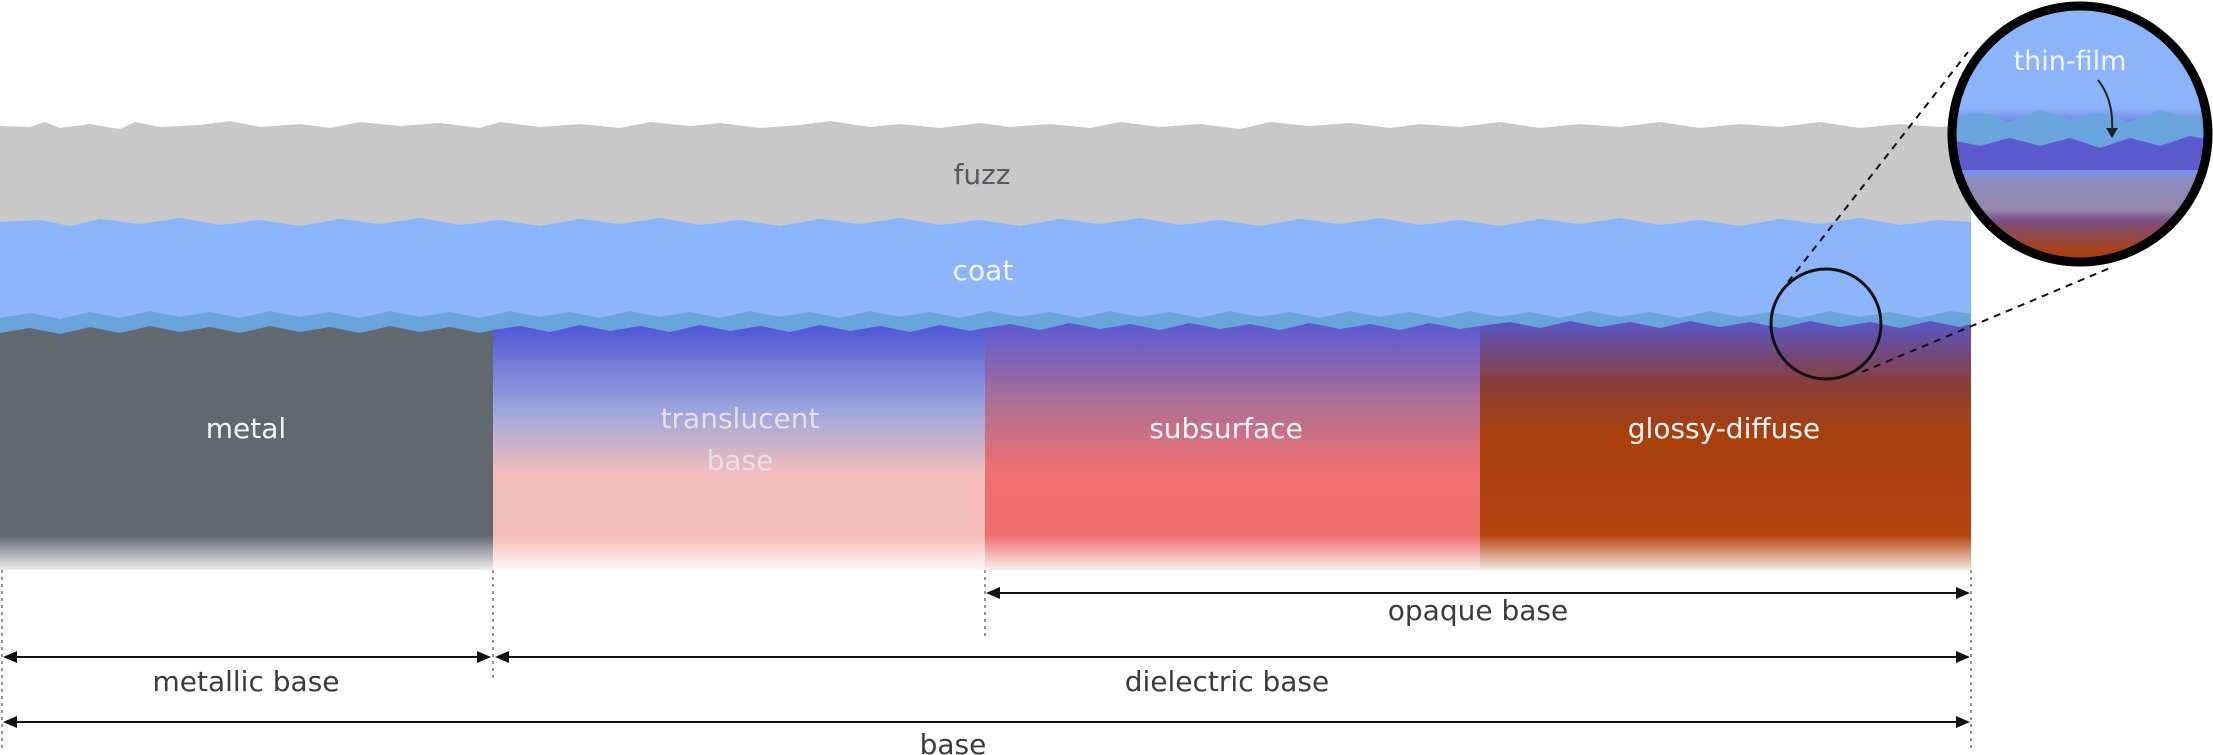 The width and height of the screenshot is (2213, 755). I want to click on coat-label: coat, so click(983, 270).